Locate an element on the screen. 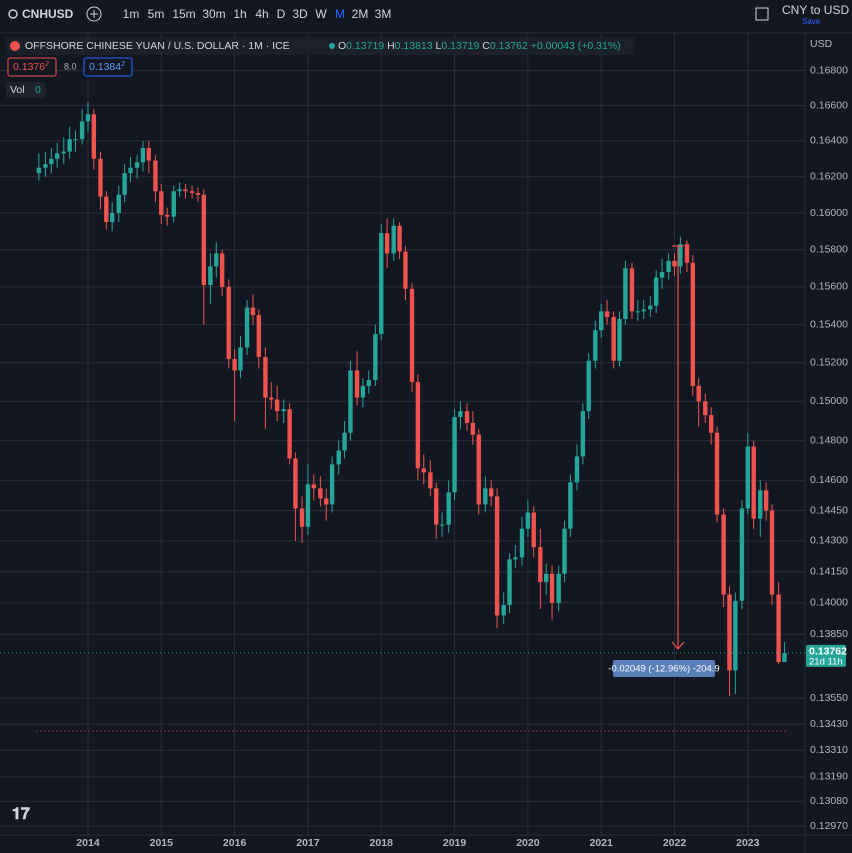  interval: M is located at coordinates (340, 14).